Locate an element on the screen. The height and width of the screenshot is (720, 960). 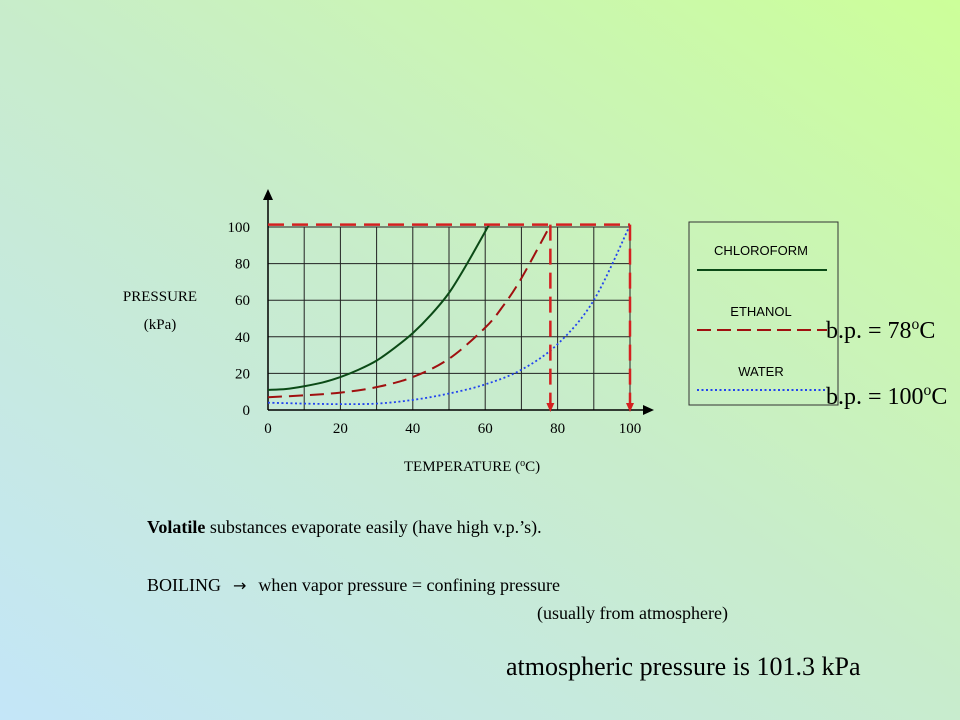
chart-grid is located at coordinates (449, 318).